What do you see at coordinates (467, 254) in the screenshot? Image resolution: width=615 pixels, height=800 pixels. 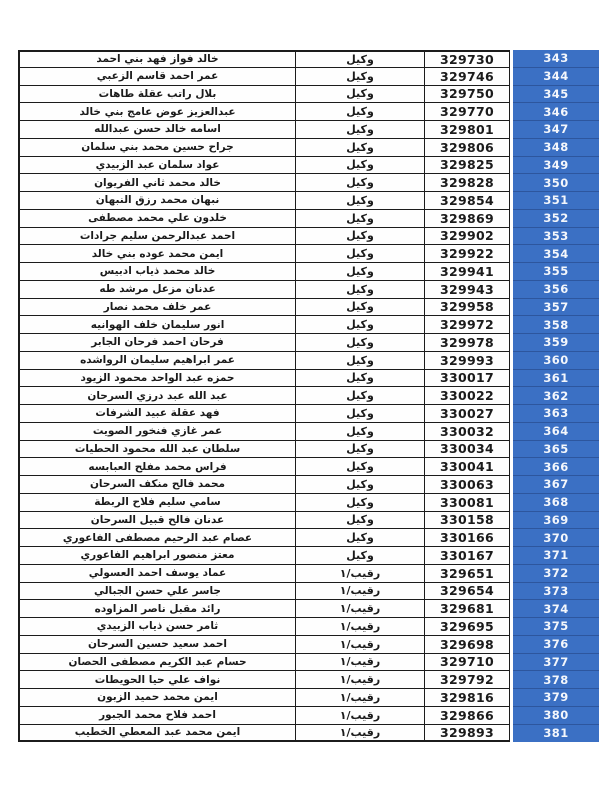 I see `service-number-cell: 329922` at bounding box center [467, 254].